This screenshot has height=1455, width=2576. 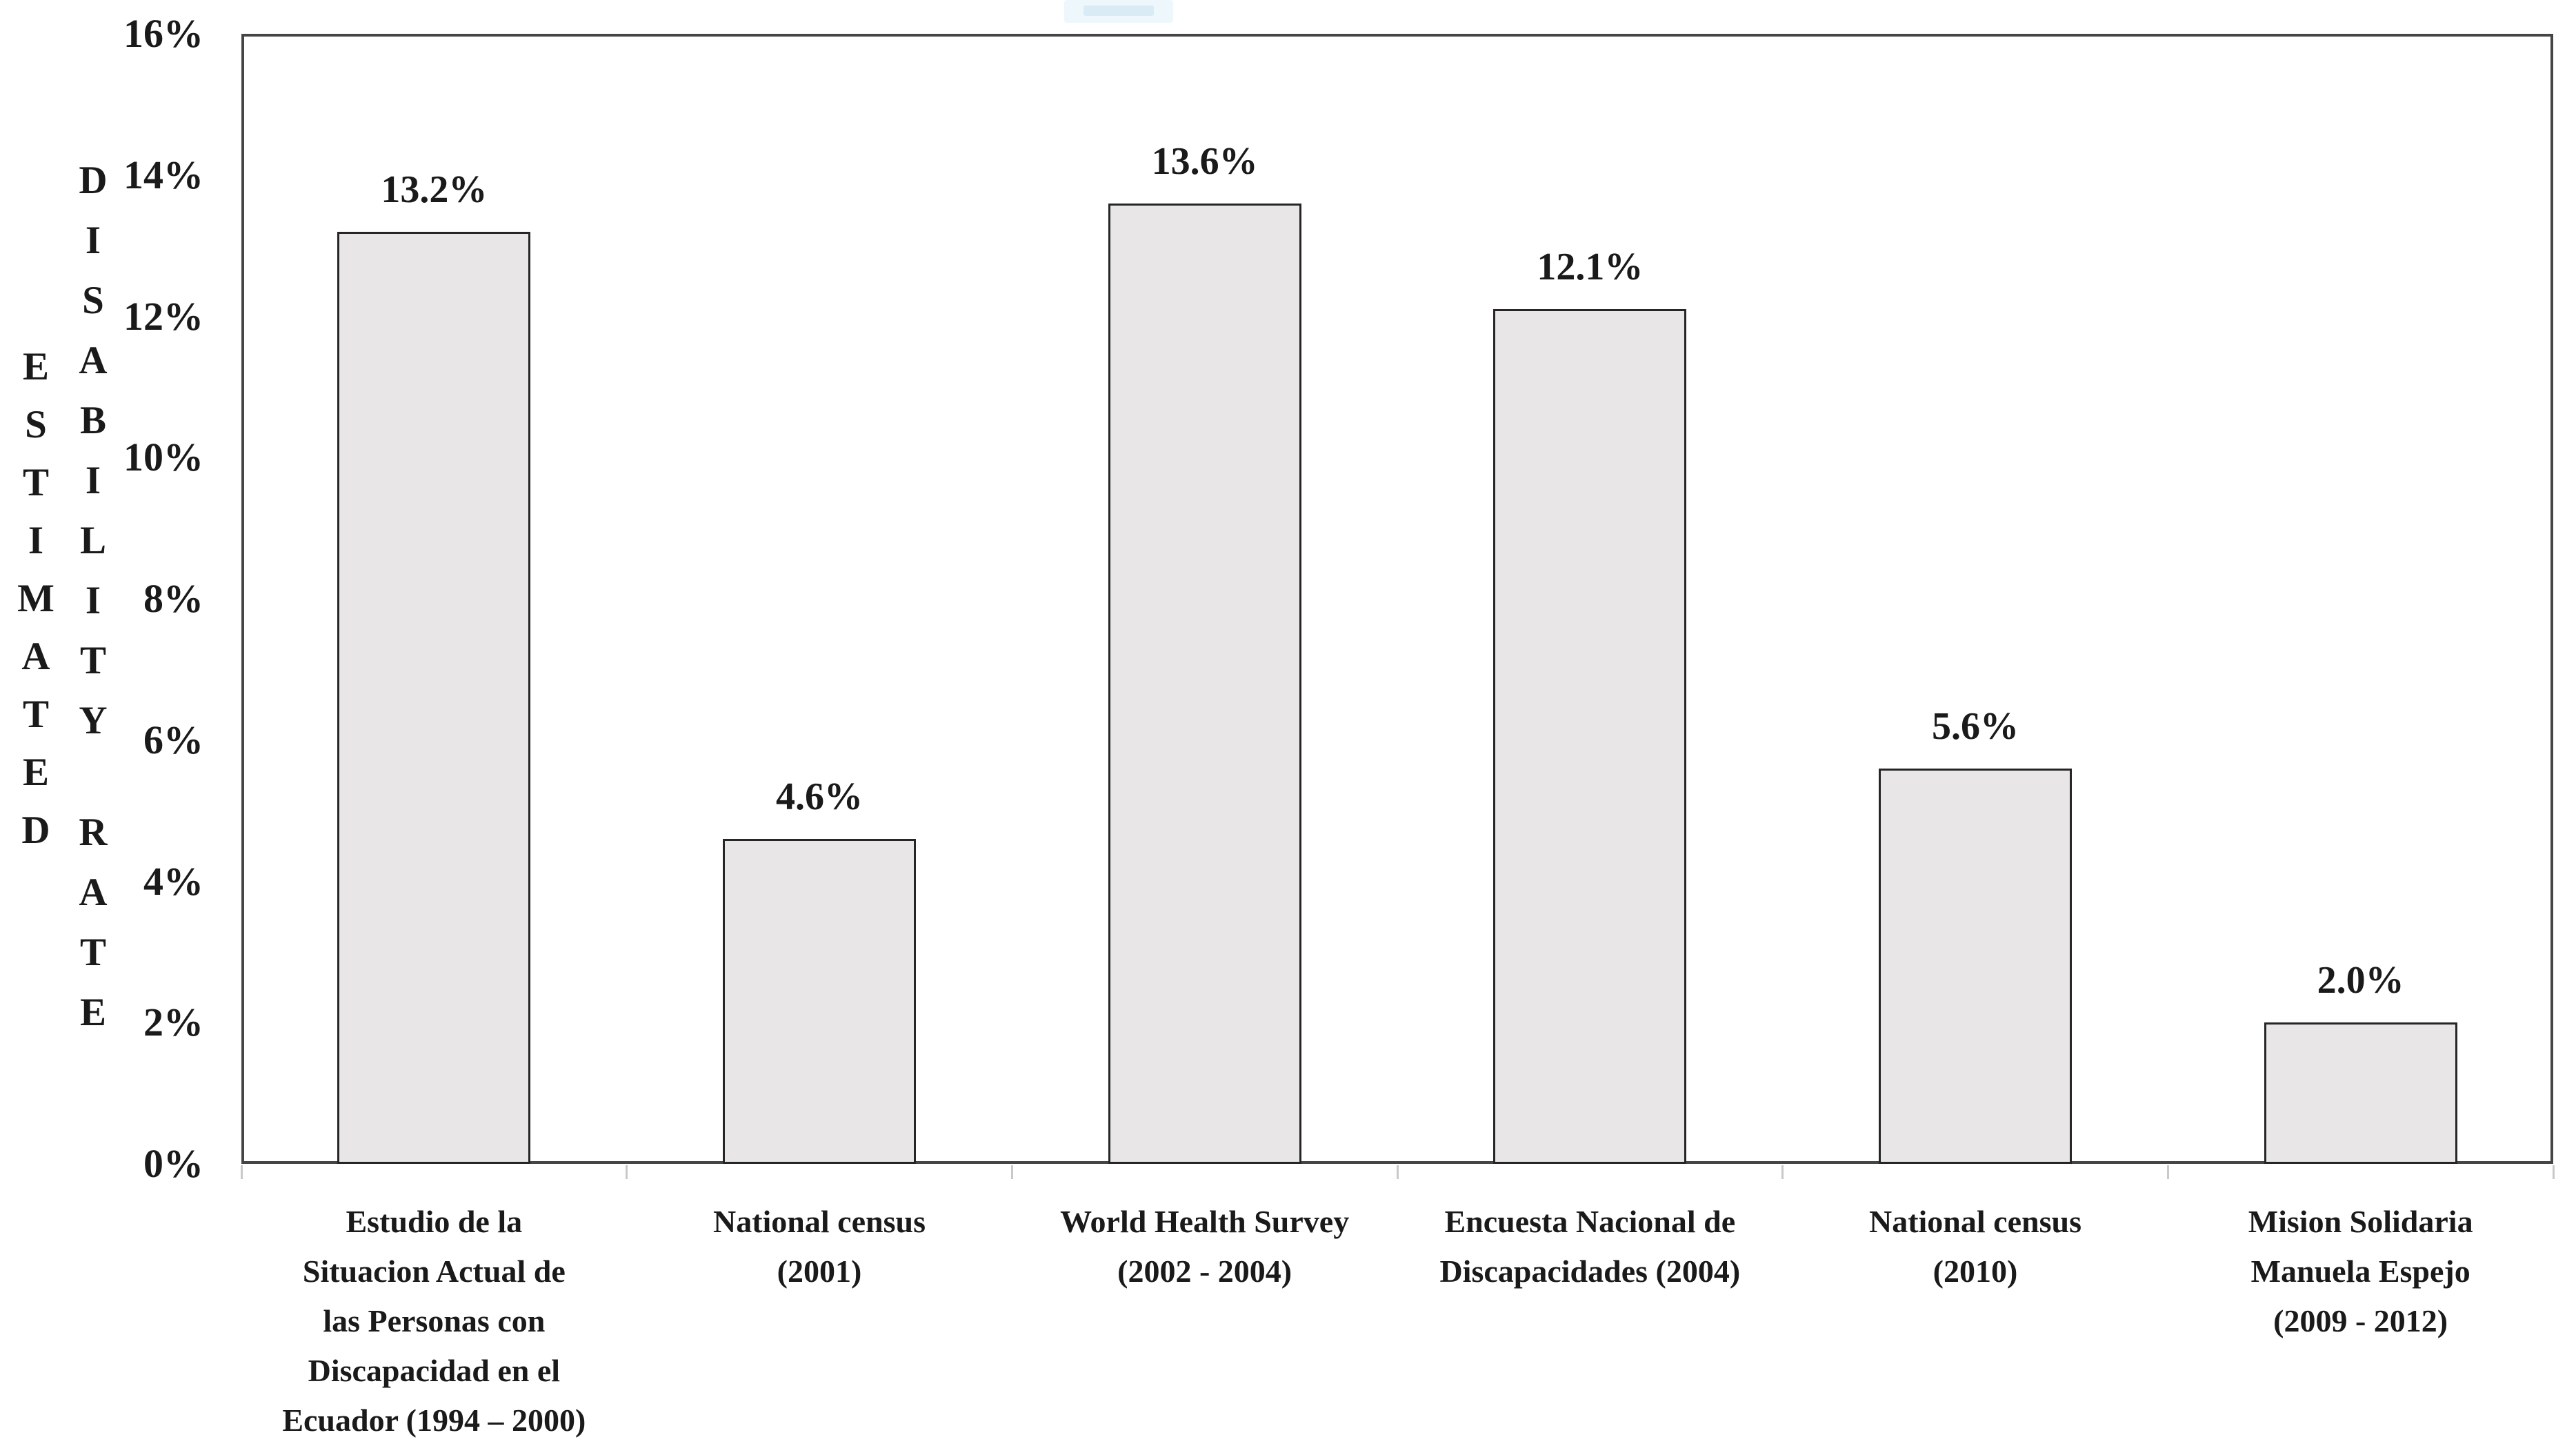 I want to click on x-category-label-line: (2001), so click(x=819, y=1271).